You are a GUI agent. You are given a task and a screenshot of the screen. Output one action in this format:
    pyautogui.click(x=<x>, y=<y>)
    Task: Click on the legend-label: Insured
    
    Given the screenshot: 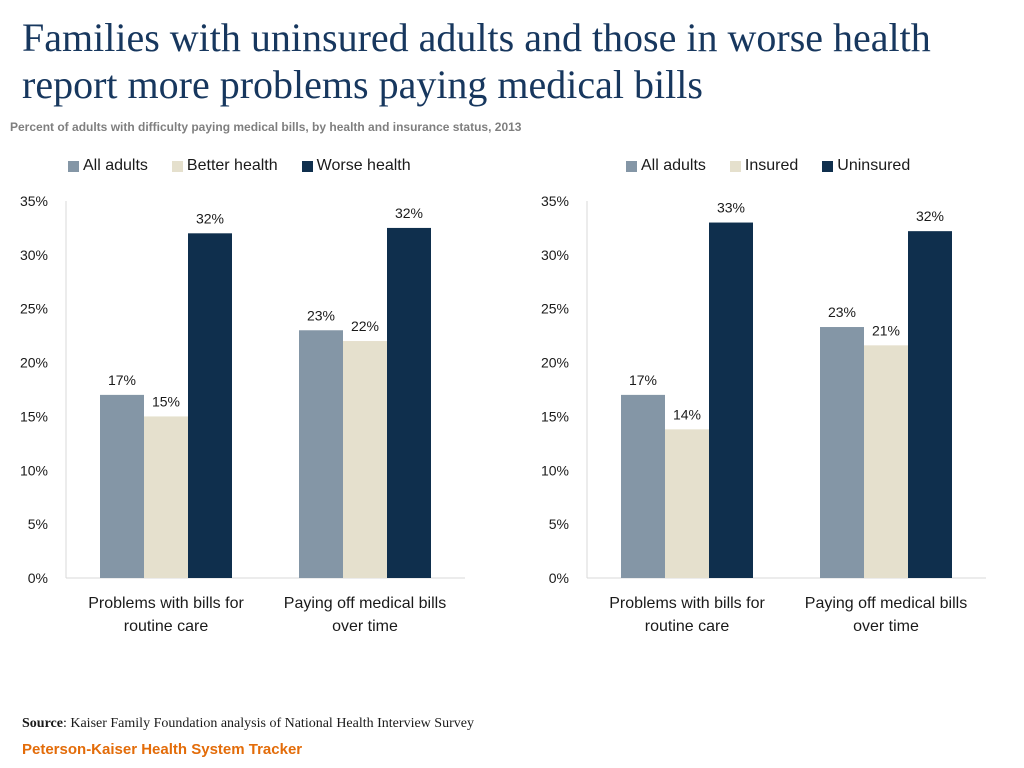 What is the action you would take?
    pyautogui.click(x=771, y=165)
    